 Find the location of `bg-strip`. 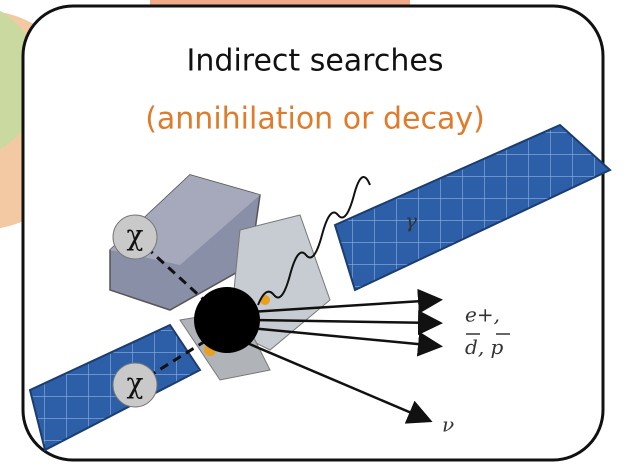

bg-strip is located at coordinates (280, 4).